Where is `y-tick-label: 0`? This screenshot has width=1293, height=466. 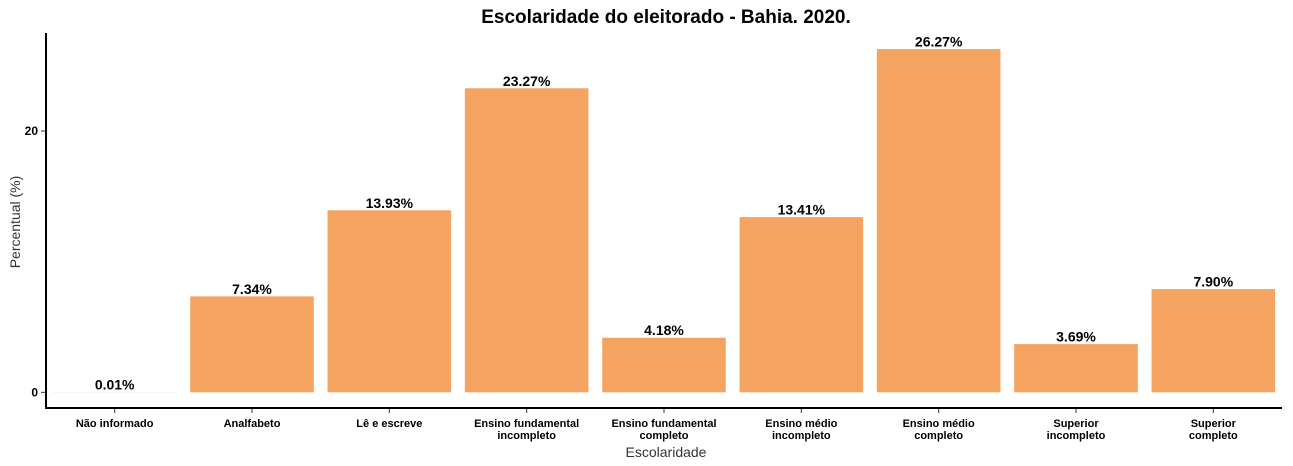
y-tick-label: 0 is located at coordinates (34, 392).